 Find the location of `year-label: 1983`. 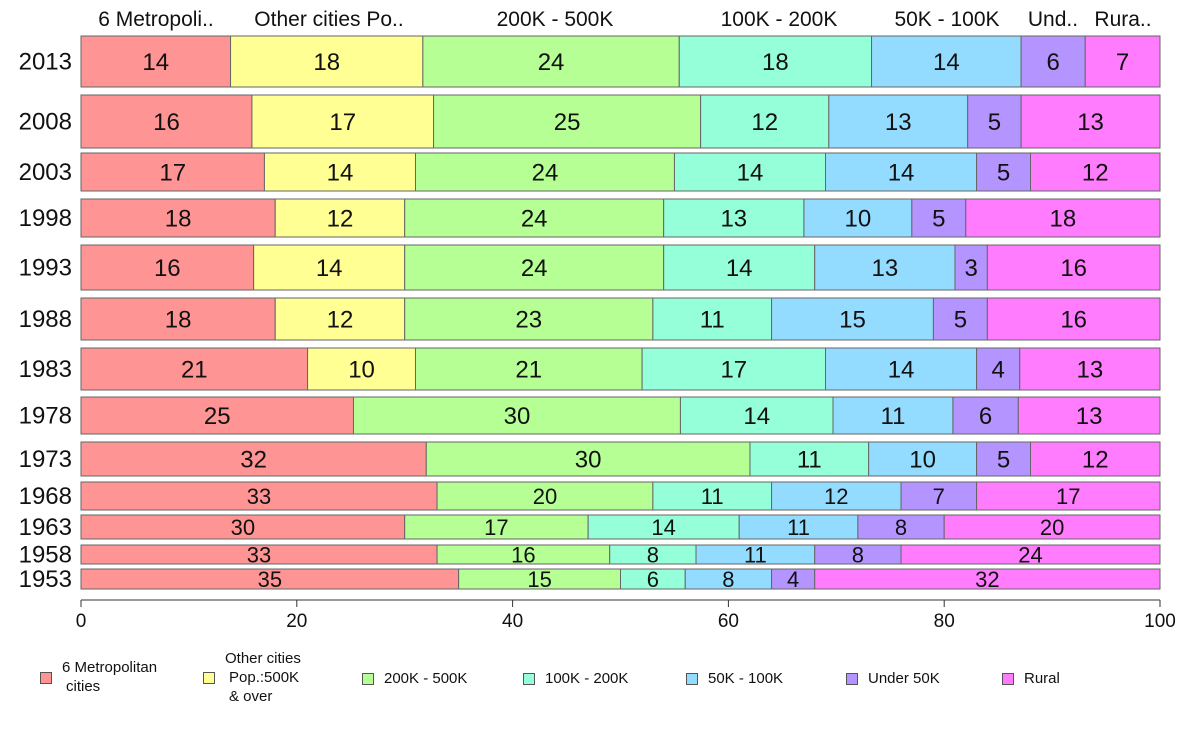

year-label: 1983 is located at coordinates (45, 369).